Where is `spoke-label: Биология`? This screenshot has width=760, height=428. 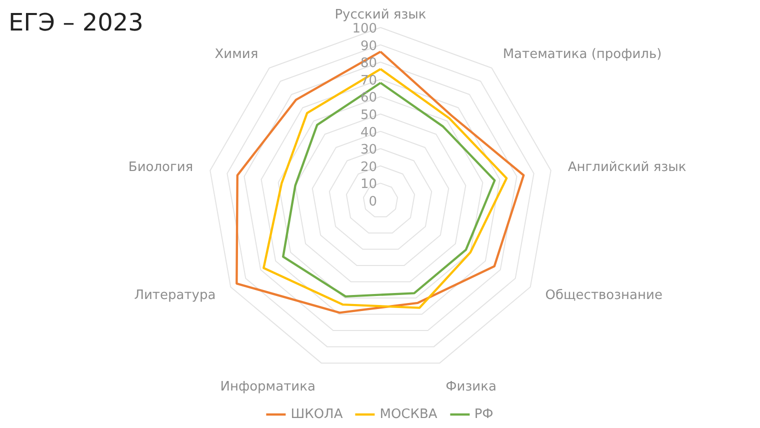 spoke-label: Биология is located at coordinates (161, 167).